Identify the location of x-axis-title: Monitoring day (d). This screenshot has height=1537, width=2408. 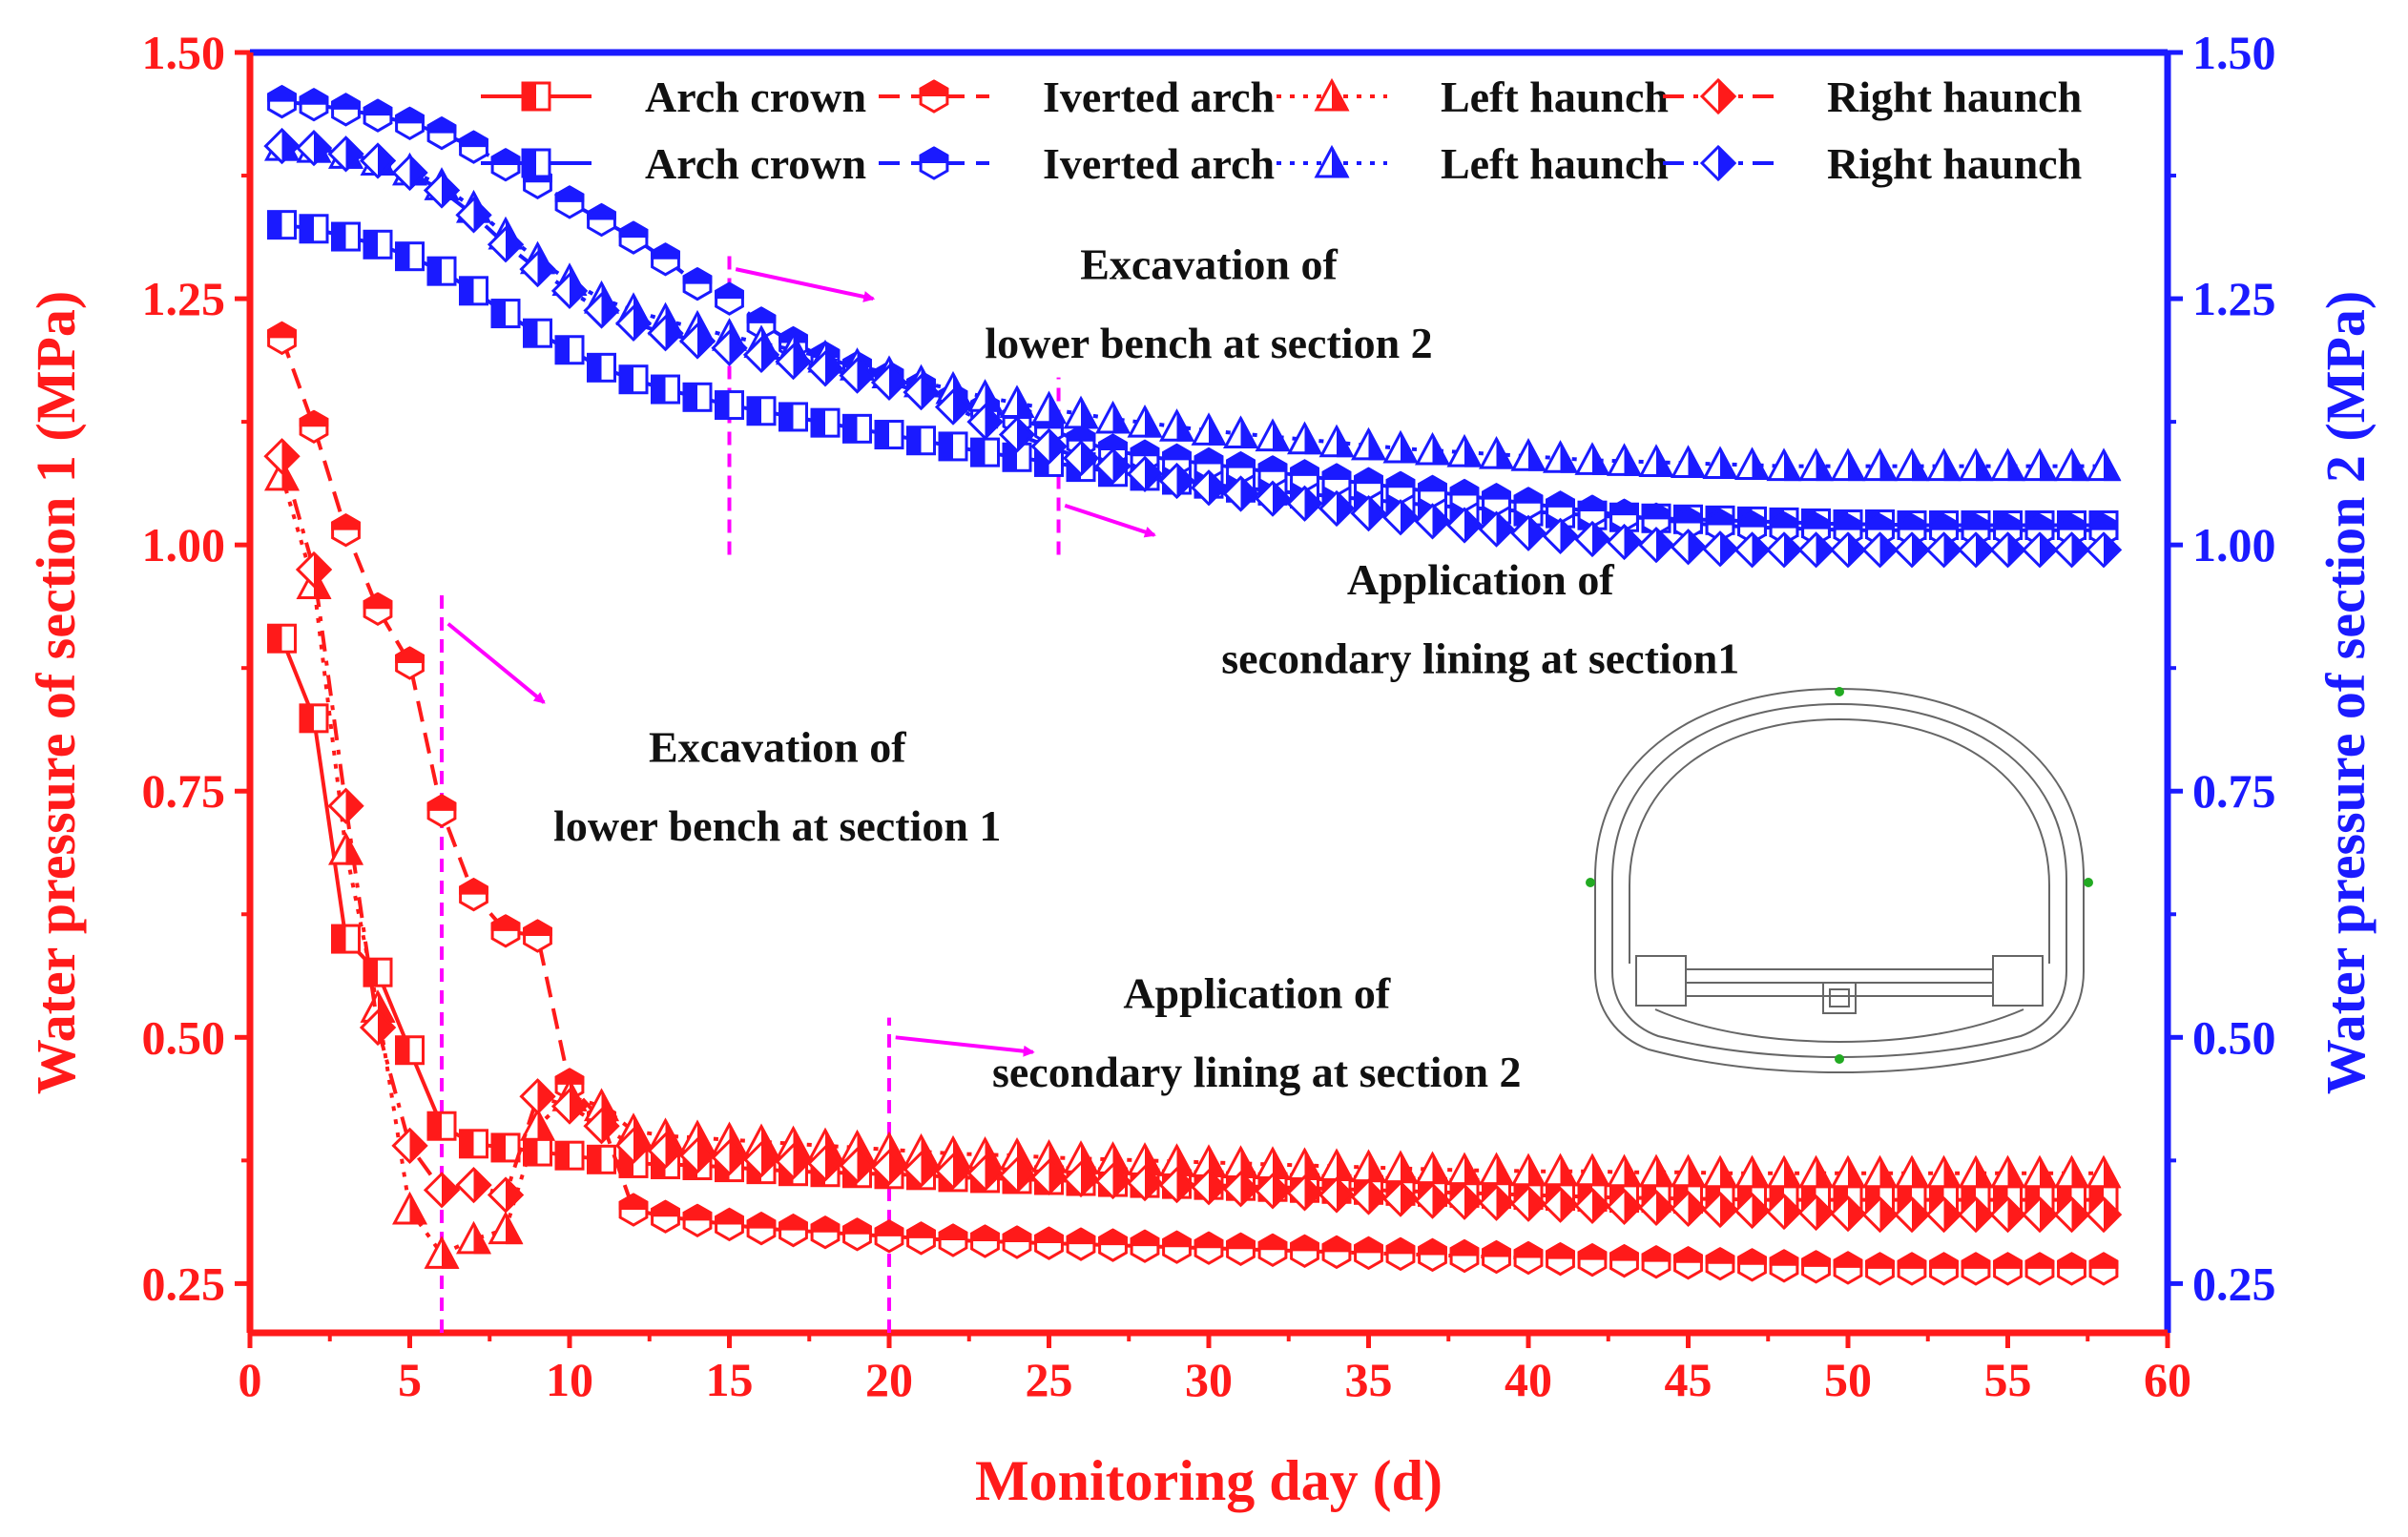
(1209, 1480).